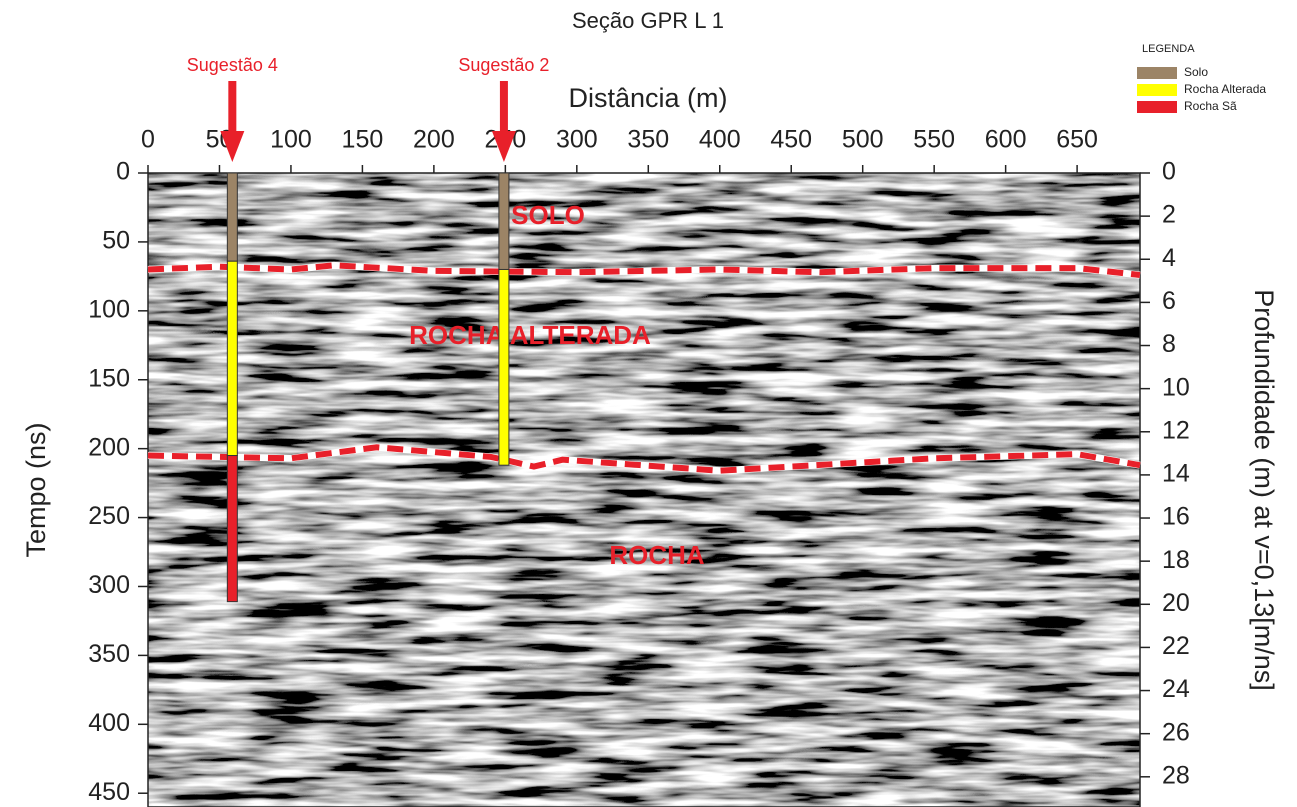 This screenshot has width=1297, height=807. I want to click on y2-tick-label: 24, so click(1176, 689).